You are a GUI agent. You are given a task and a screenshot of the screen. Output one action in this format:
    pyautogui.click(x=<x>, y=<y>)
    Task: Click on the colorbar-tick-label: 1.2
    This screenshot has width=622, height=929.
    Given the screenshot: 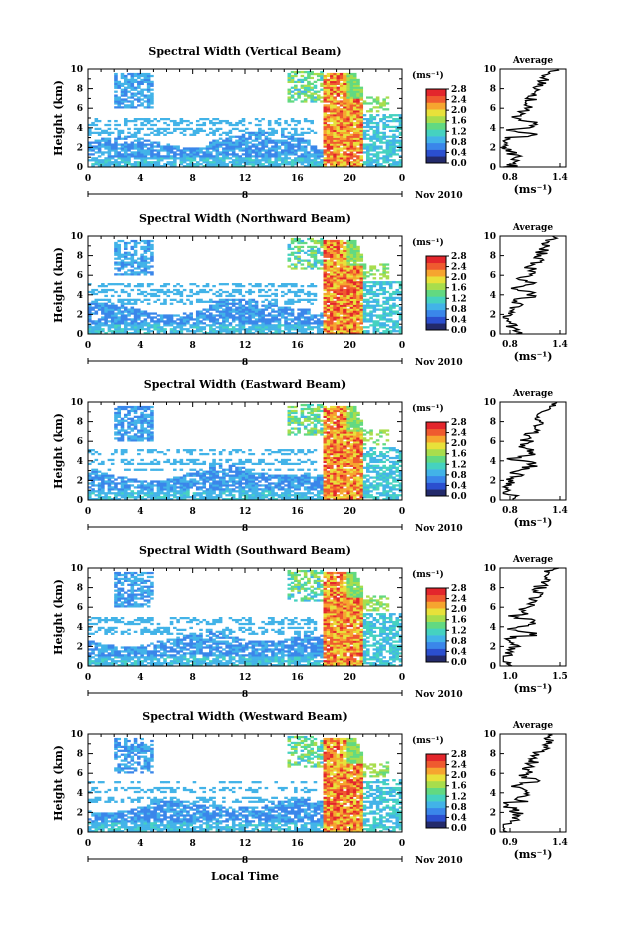 What is the action you would take?
    pyautogui.click(x=459, y=132)
    